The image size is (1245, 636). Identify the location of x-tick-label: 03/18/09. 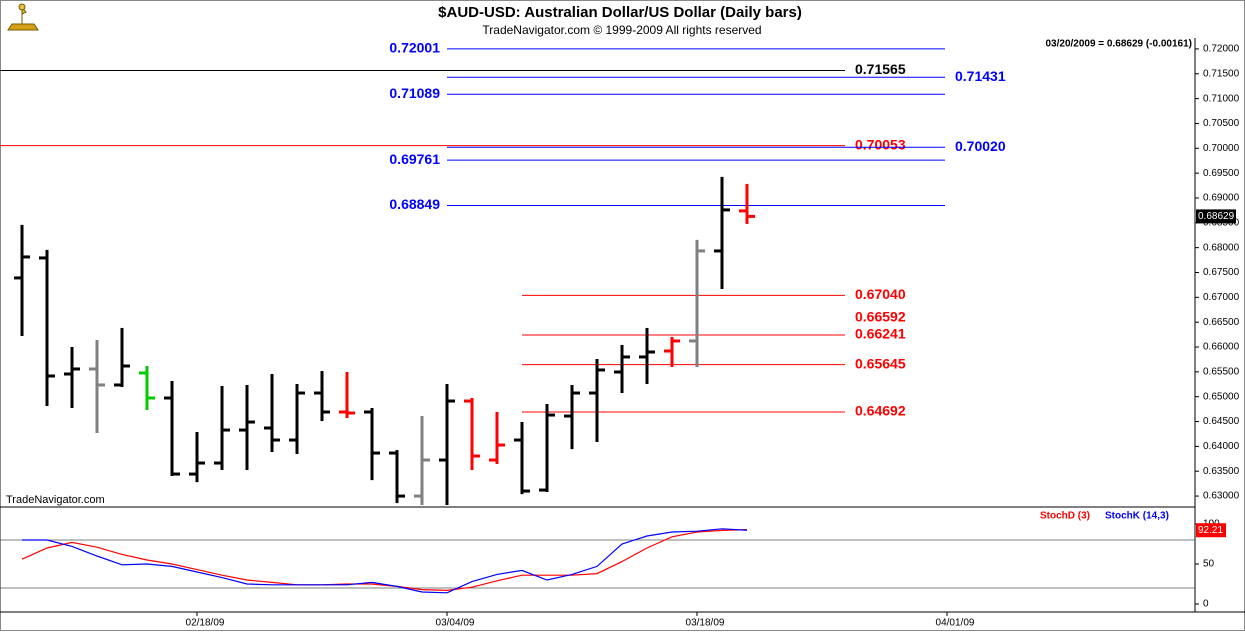
(705, 623).